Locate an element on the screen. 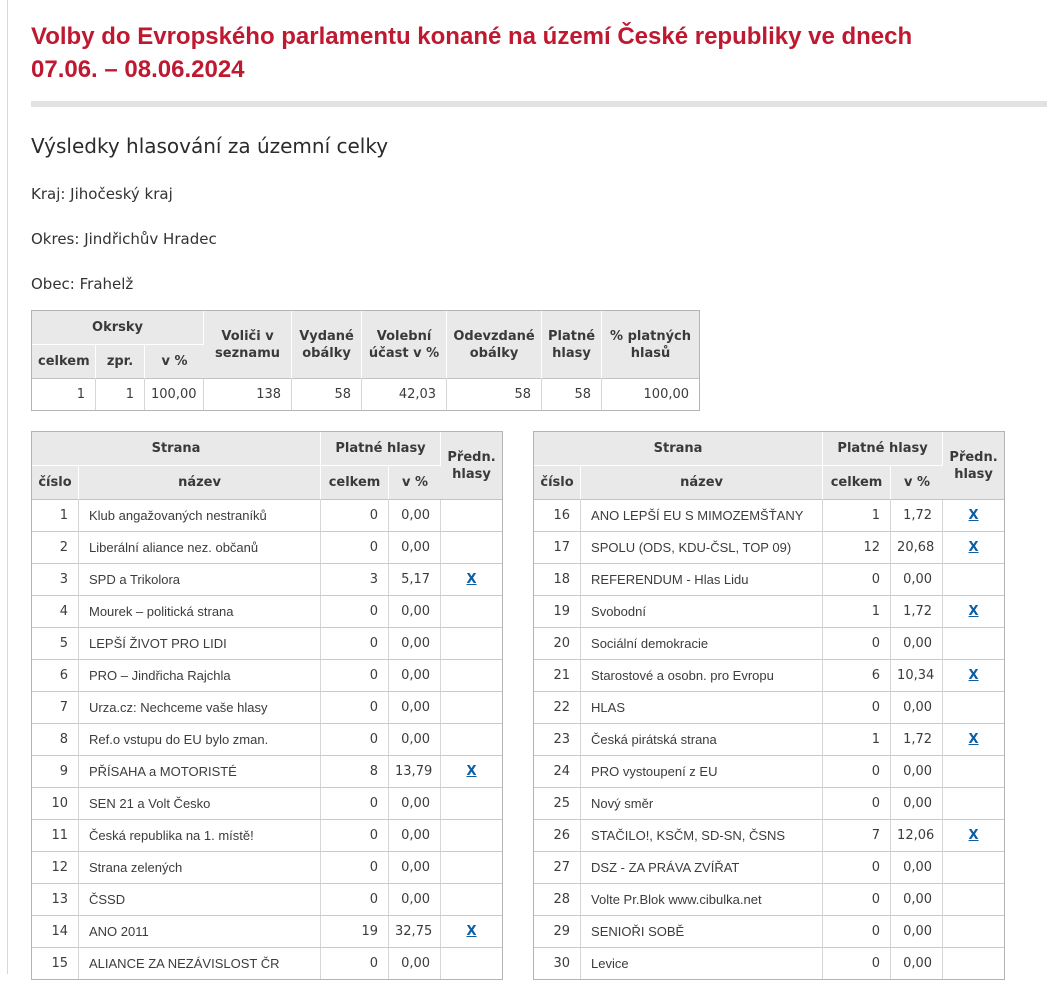  okres-line: Okres: Jindřichův Hradec is located at coordinates (124, 239).